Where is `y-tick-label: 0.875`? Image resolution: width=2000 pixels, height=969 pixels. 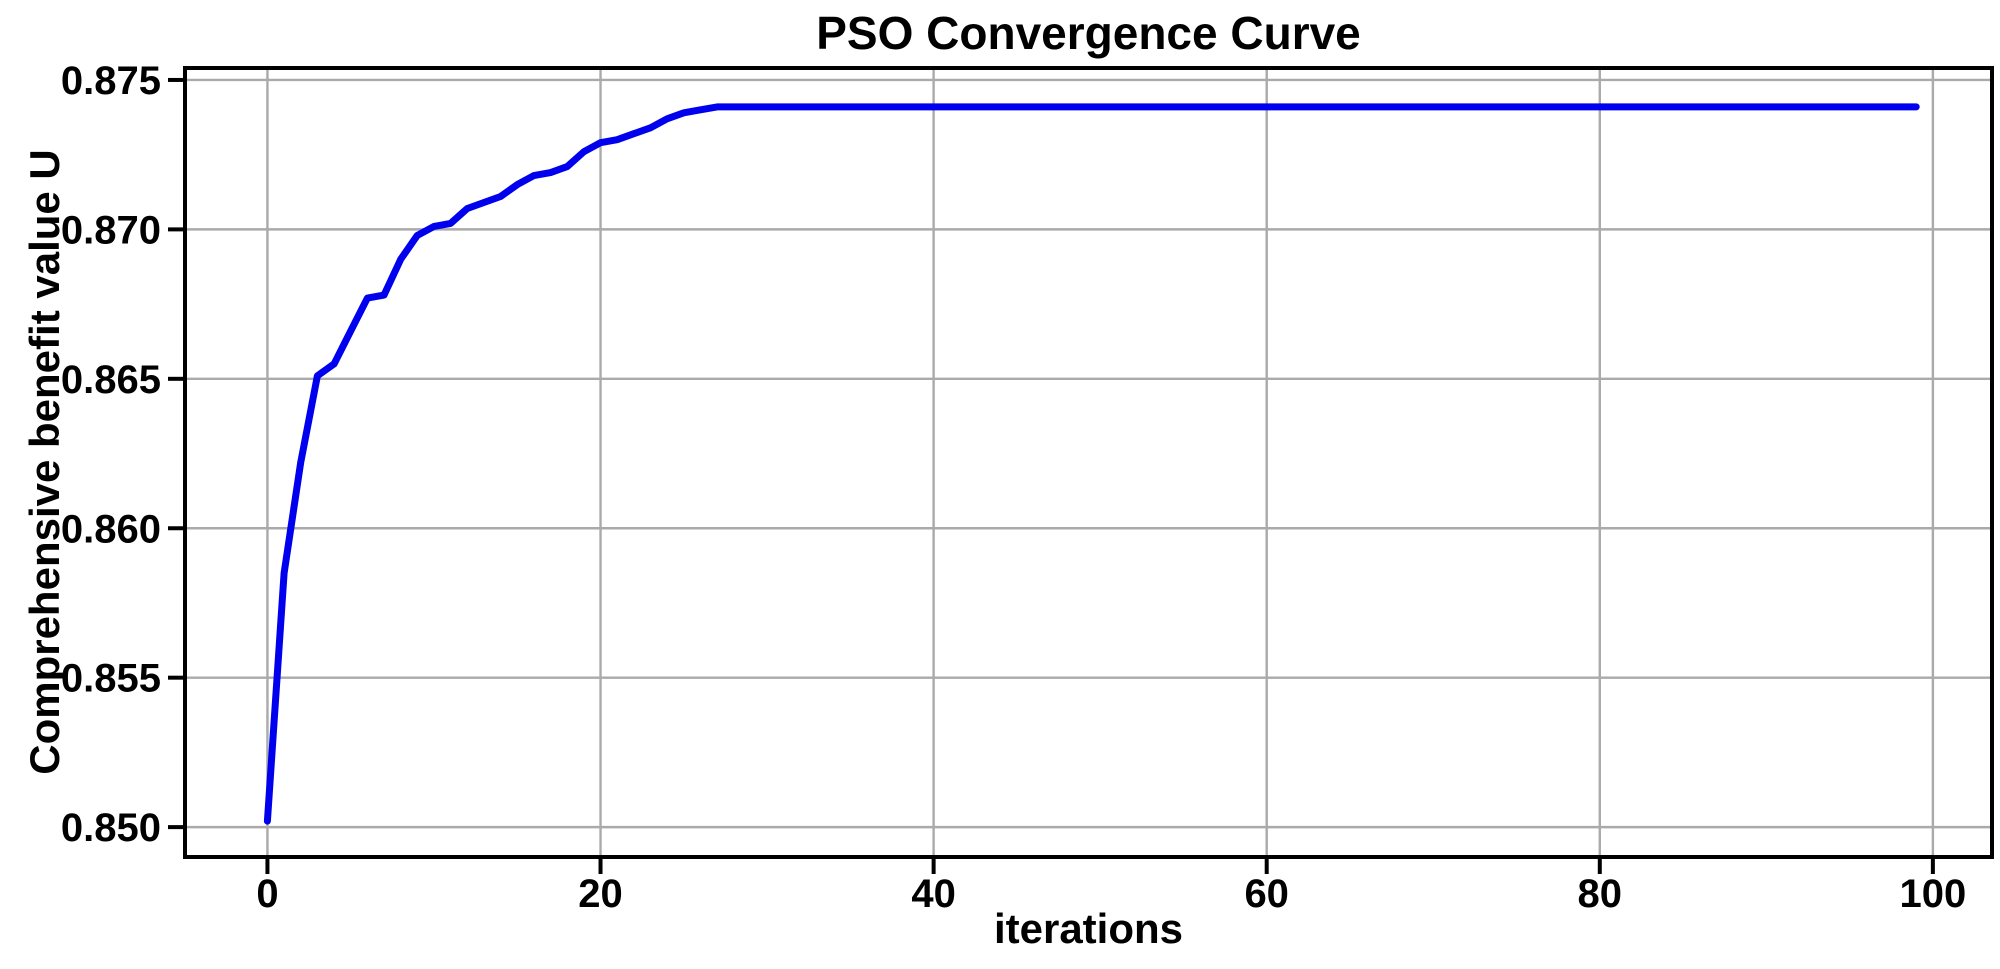
y-tick-label: 0.875 is located at coordinates (111, 81).